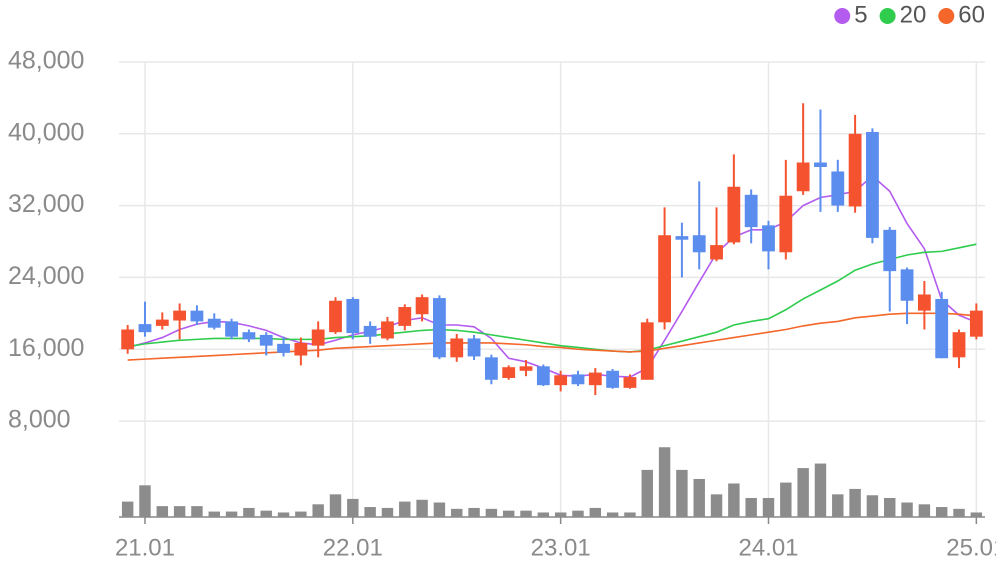 This screenshot has width=996, height=567. Describe the element at coordinates (39, 420) in the screenshot. I see `y-tick-label: 8,000` at that location.